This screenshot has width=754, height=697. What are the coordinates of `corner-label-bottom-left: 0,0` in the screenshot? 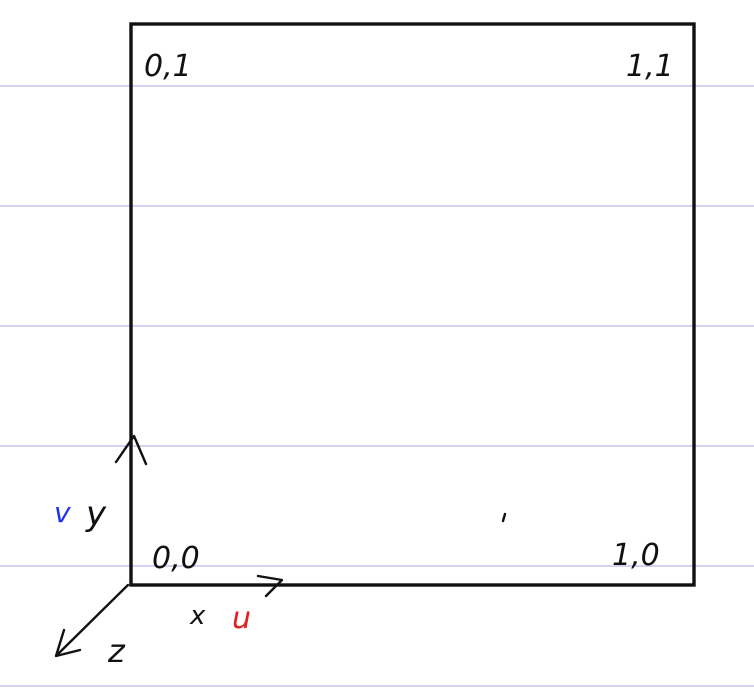 It's located at (176, 558).